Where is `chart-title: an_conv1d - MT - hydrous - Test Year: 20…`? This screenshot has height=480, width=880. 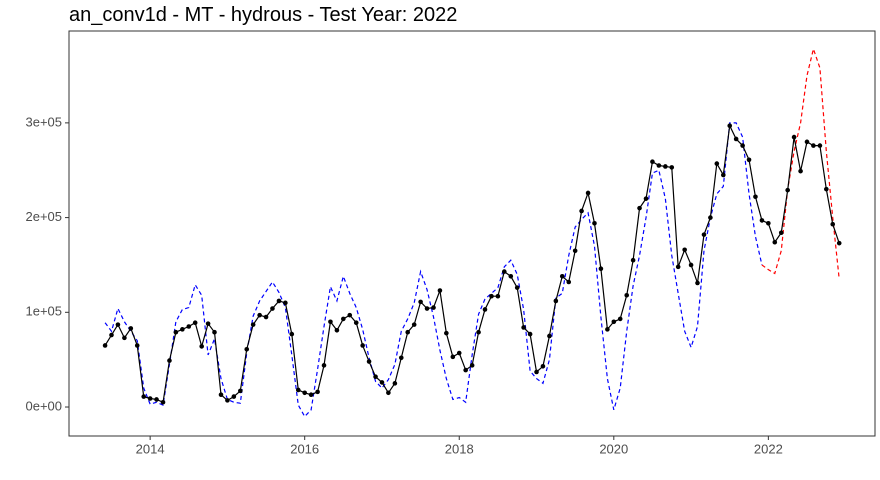 chart-title: an_conv1d - MT - hydrous - Test Year: 20… is located at coordinates (263, 15).